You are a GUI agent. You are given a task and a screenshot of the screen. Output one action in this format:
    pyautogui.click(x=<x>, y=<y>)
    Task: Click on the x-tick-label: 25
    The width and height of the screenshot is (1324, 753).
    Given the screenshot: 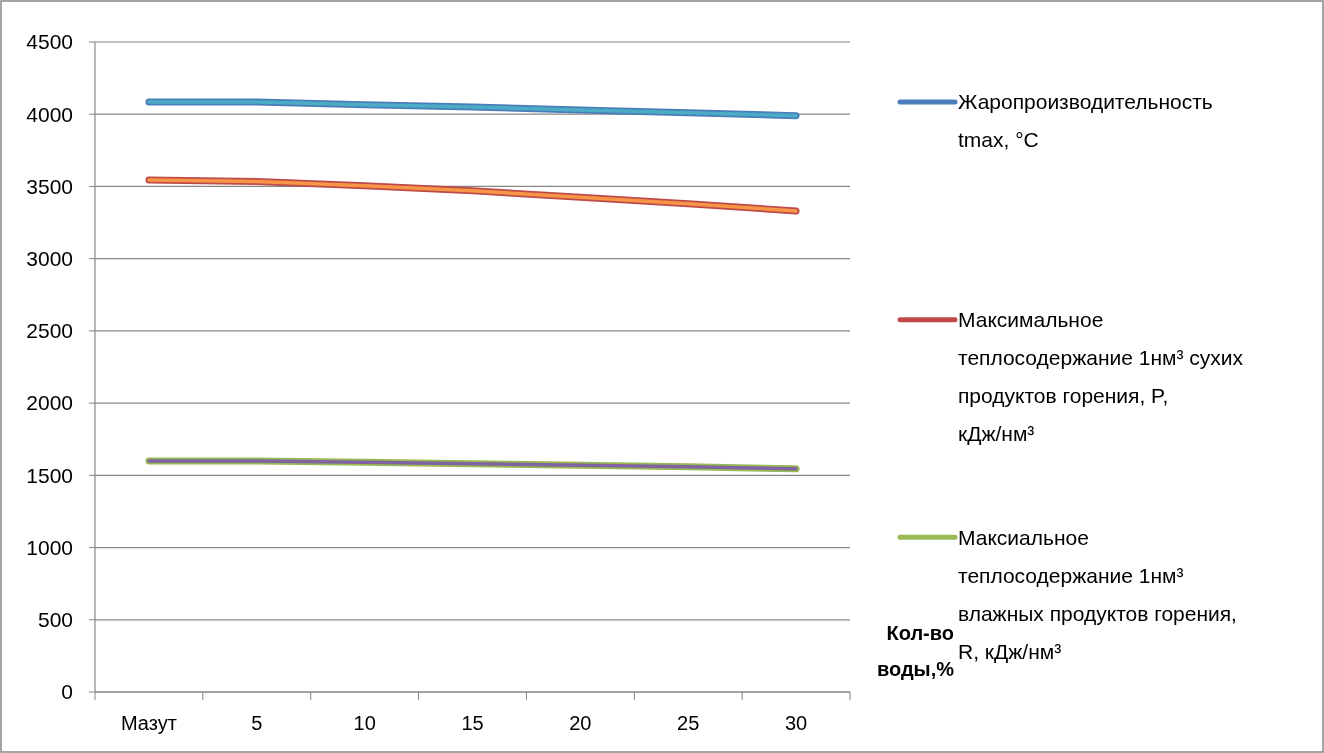 What is the action you would take?
    pyautogui.click(x=688, y=723)
    